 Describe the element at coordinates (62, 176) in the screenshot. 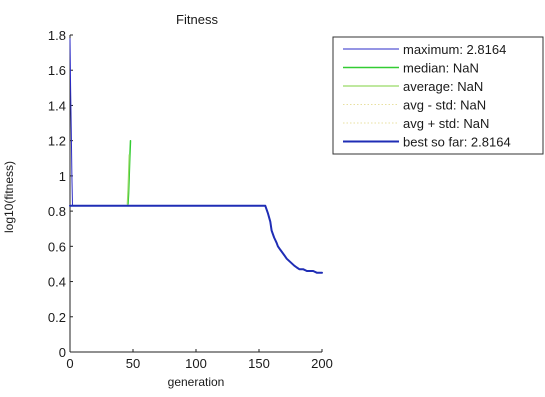

I see `y-tick-label: 1` at that location.